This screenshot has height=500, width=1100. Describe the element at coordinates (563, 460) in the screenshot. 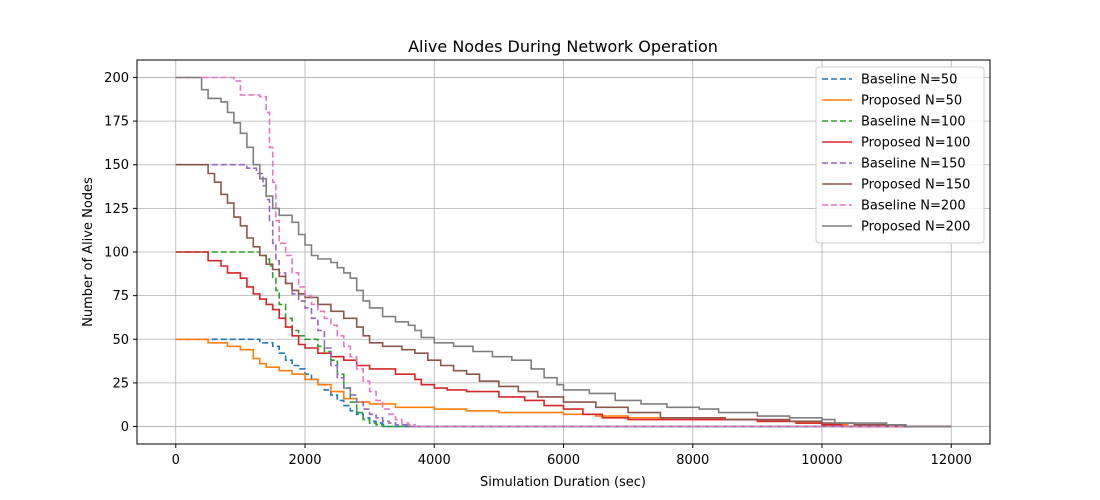

I see `x-tick-label: 6000` at that location.